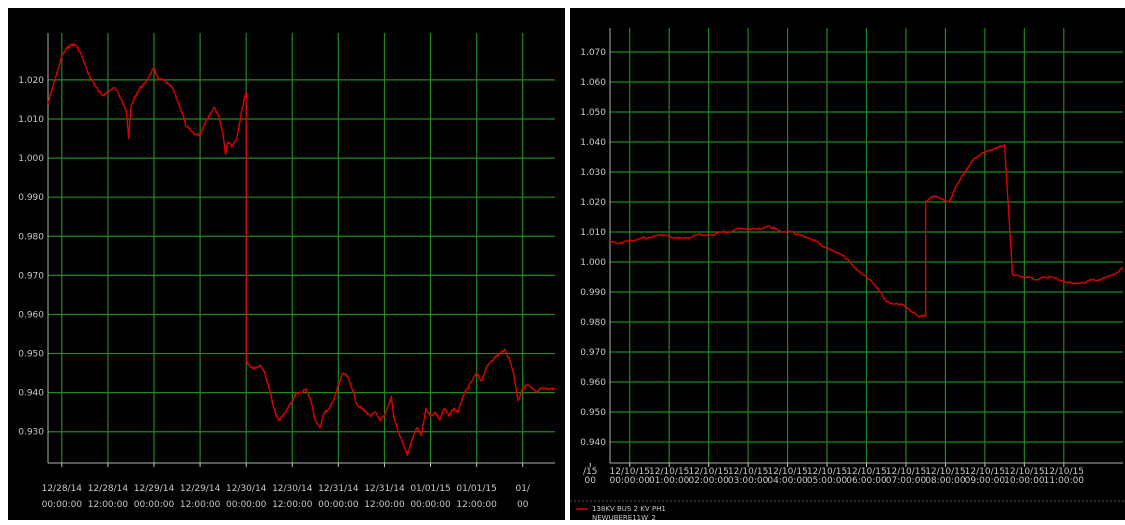 This screenshot has height=525, width=1125. I want to click on x-tick-time-label: 10:00:00, so click(1024, 481).